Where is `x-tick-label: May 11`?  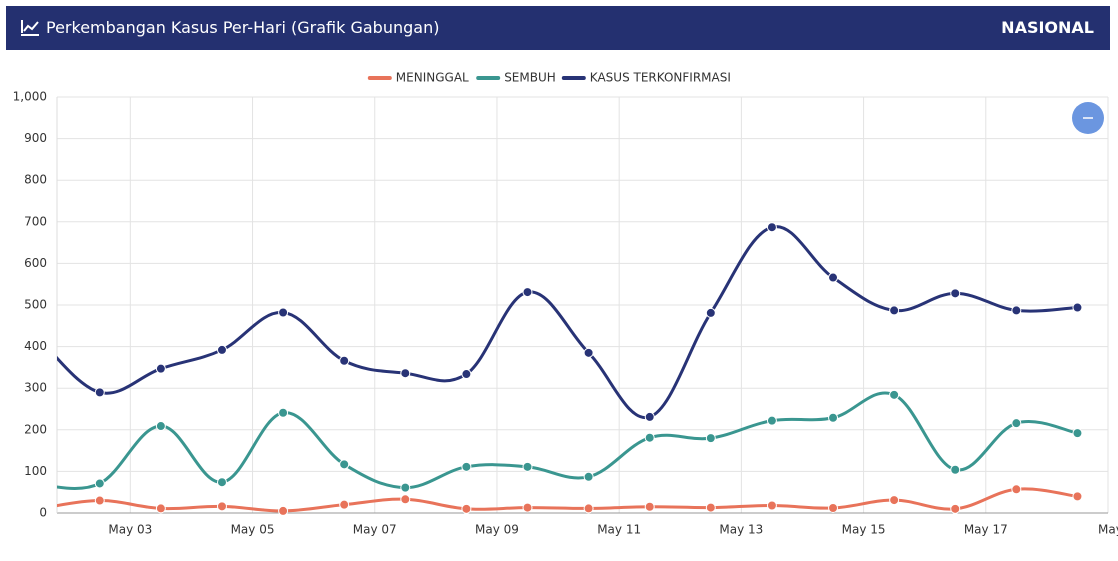
x-tick-label: May 11 is located at coordinates (619, 530).